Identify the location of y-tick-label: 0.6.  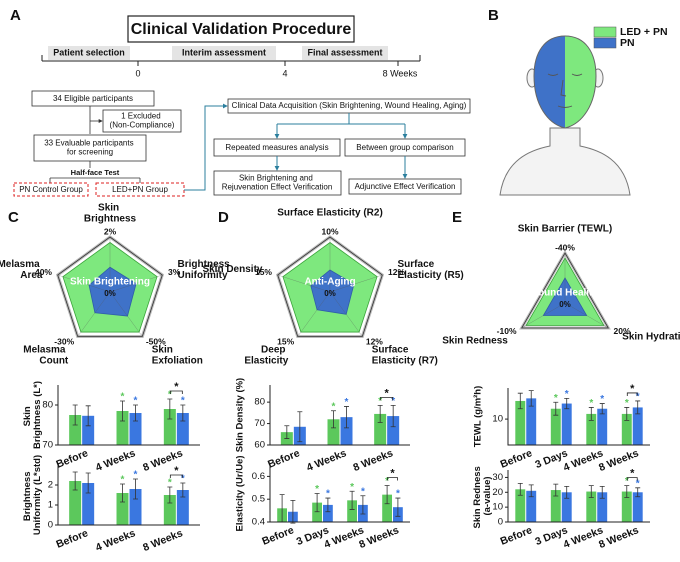
(258, 476).